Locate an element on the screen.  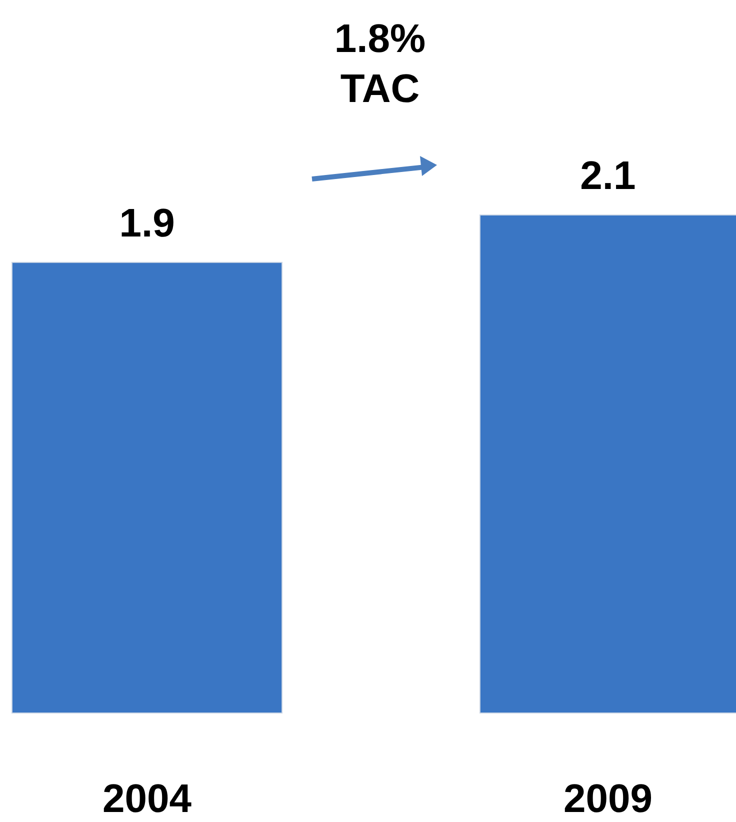
x-tick-label: 2009 is located at coordinates (607, 799).